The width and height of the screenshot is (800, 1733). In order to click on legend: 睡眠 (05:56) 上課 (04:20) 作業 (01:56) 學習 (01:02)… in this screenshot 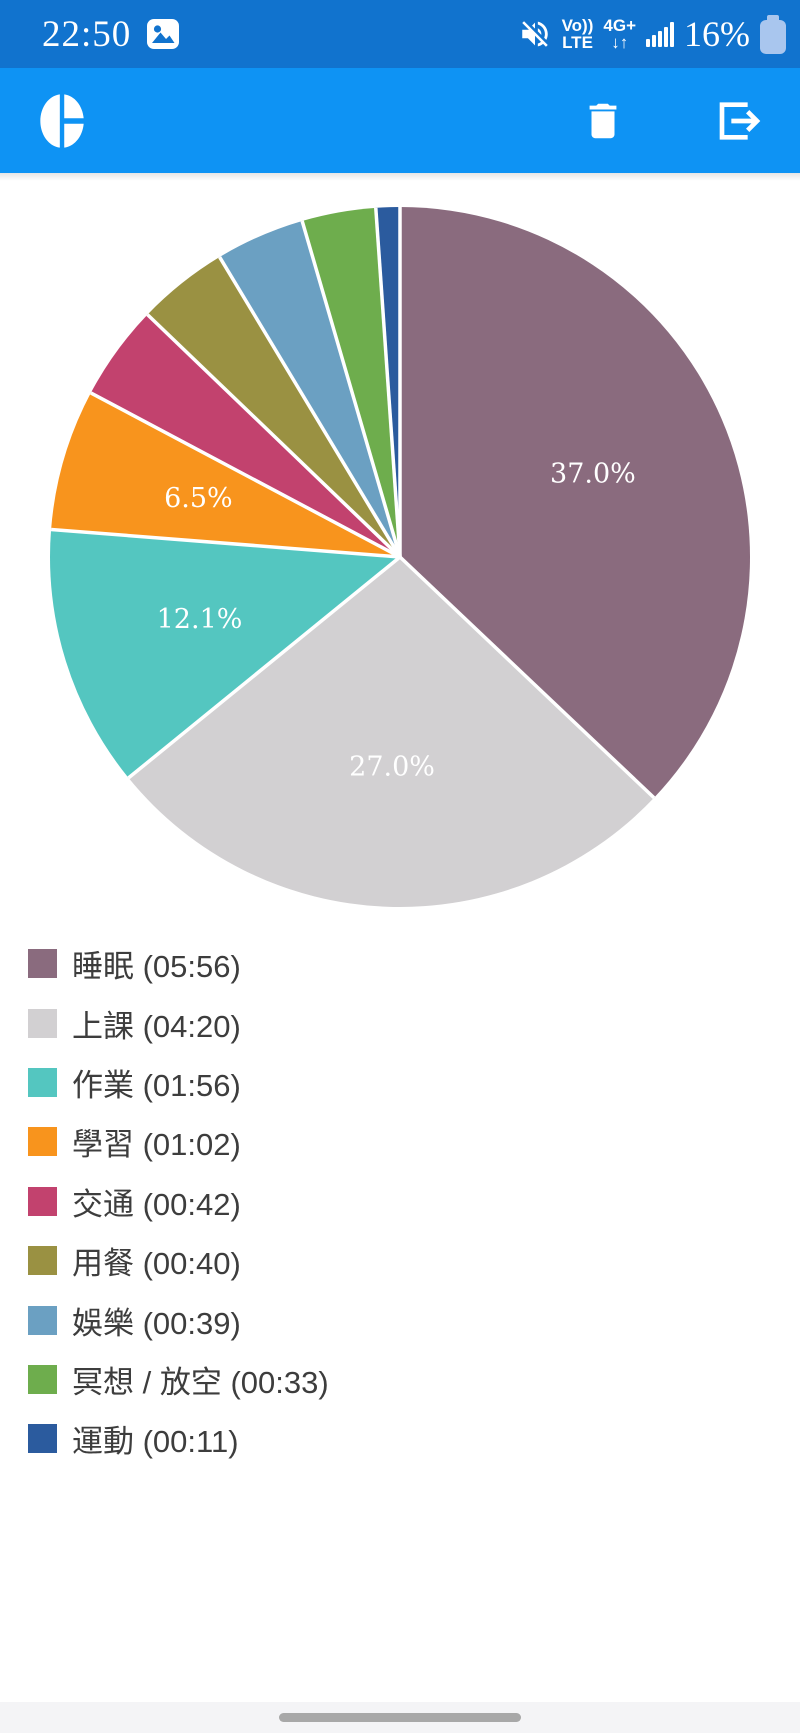, I will do `click(178, 1201)`.